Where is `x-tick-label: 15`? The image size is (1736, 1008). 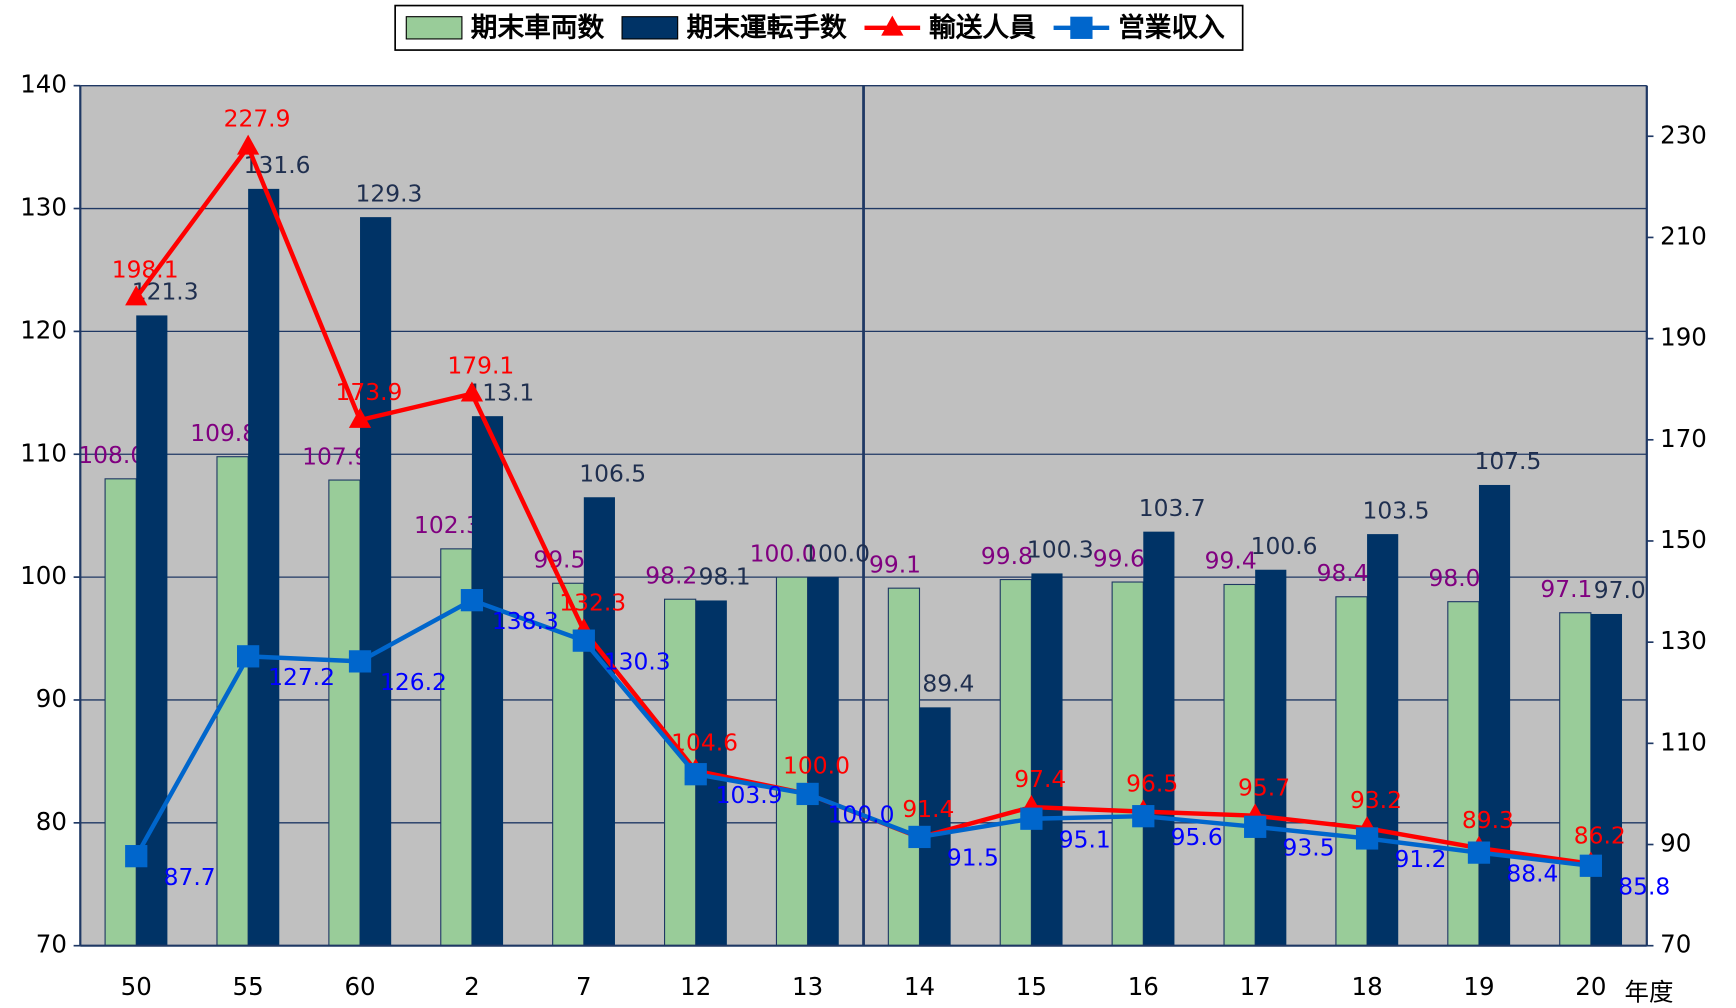
x-tick-label: 15 is located at coordinates (1031, 986).